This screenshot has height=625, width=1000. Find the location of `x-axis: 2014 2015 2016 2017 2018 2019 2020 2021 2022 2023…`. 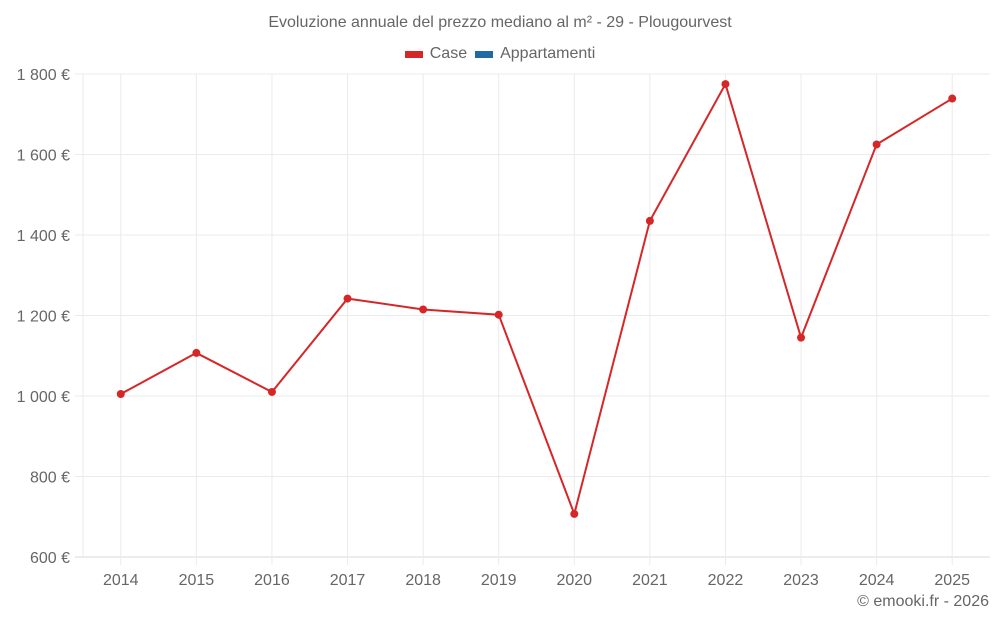

x-axis: 2014 2015 2016 2017 2018 2019 2020 2021 2022 2023… is located at coordinates (536, 580).